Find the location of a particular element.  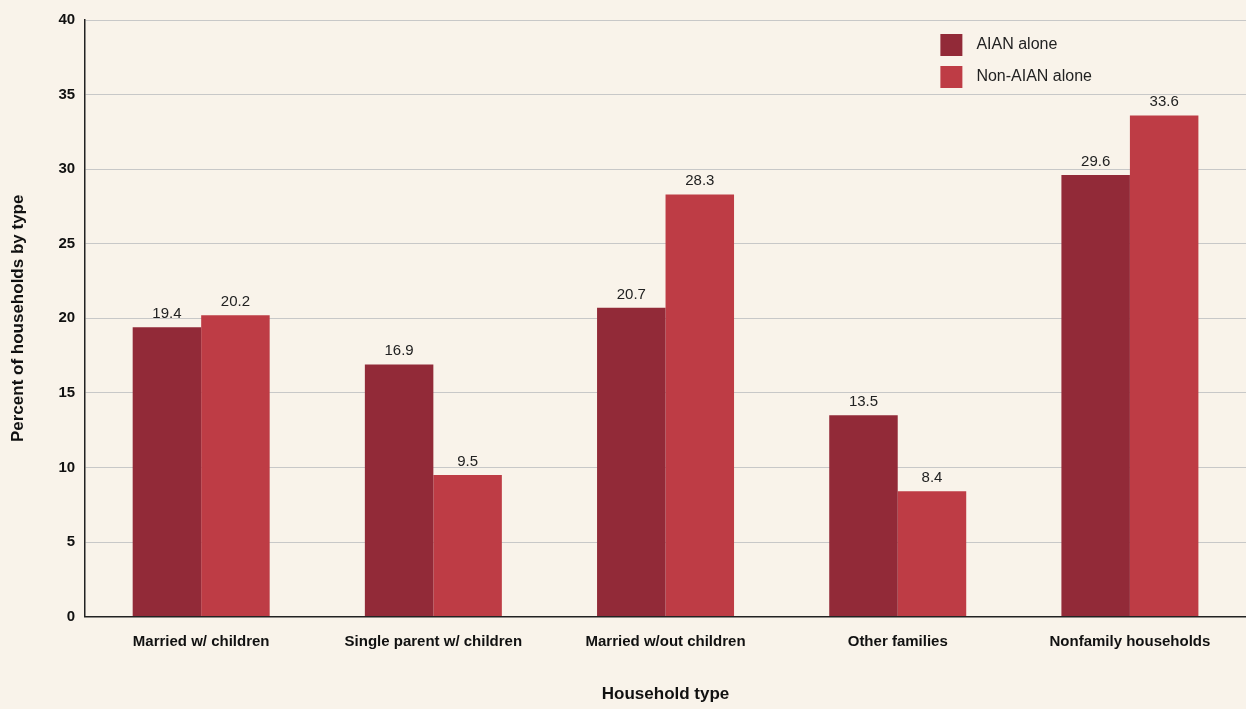

x-tick-label: Married w/out children is located at coordinates (665, 640).